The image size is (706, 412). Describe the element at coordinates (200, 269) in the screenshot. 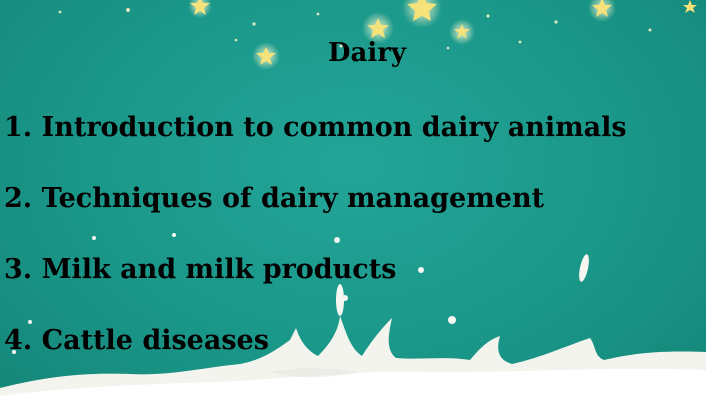

I see `list-item: 3. Milk and milk products` at that location.